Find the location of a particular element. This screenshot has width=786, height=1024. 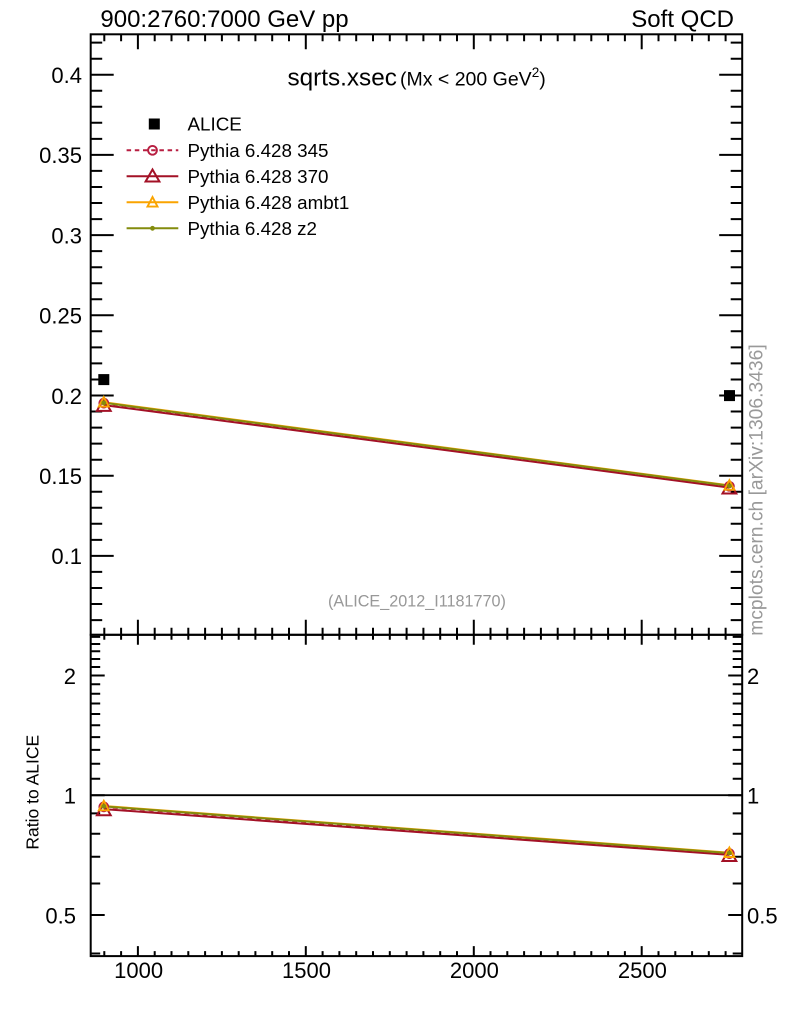

svg-text: Pythia 6.428 370 is located at coordinates (258, 176).